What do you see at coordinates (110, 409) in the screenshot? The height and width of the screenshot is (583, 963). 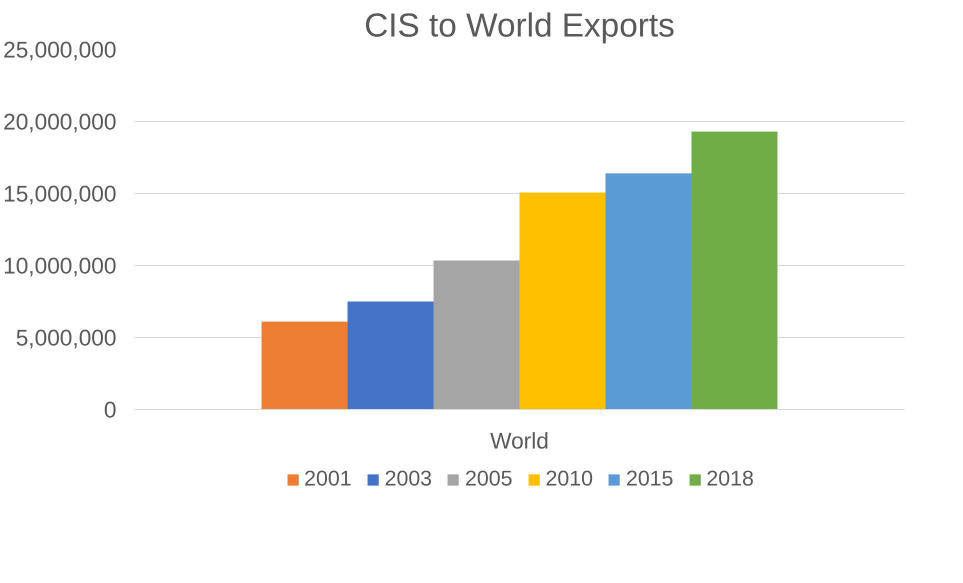 I see `y-tick-label: 0` at bounding box center [110, 409].